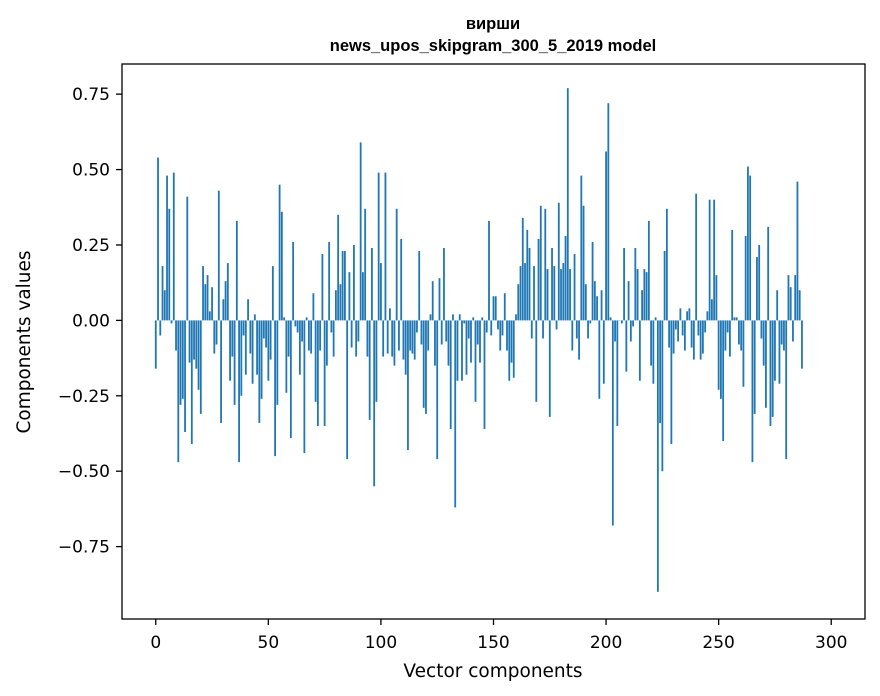 Image resolution: width=880 pixels, height=696 pixels. I want to click on y-tick-label: 0.75, so click(91, 95).